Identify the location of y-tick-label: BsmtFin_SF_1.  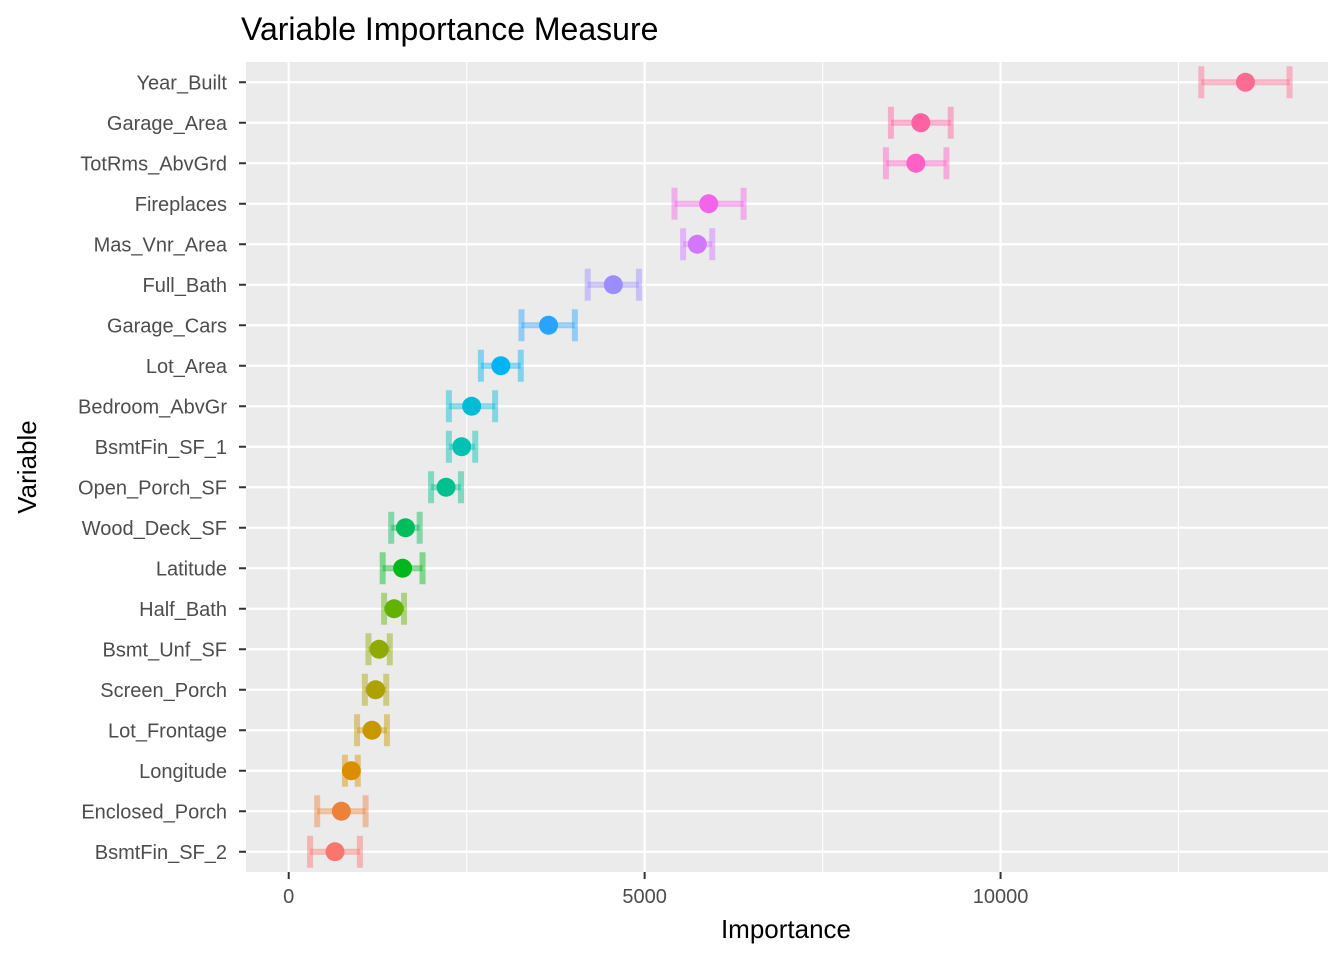
(161, 448).